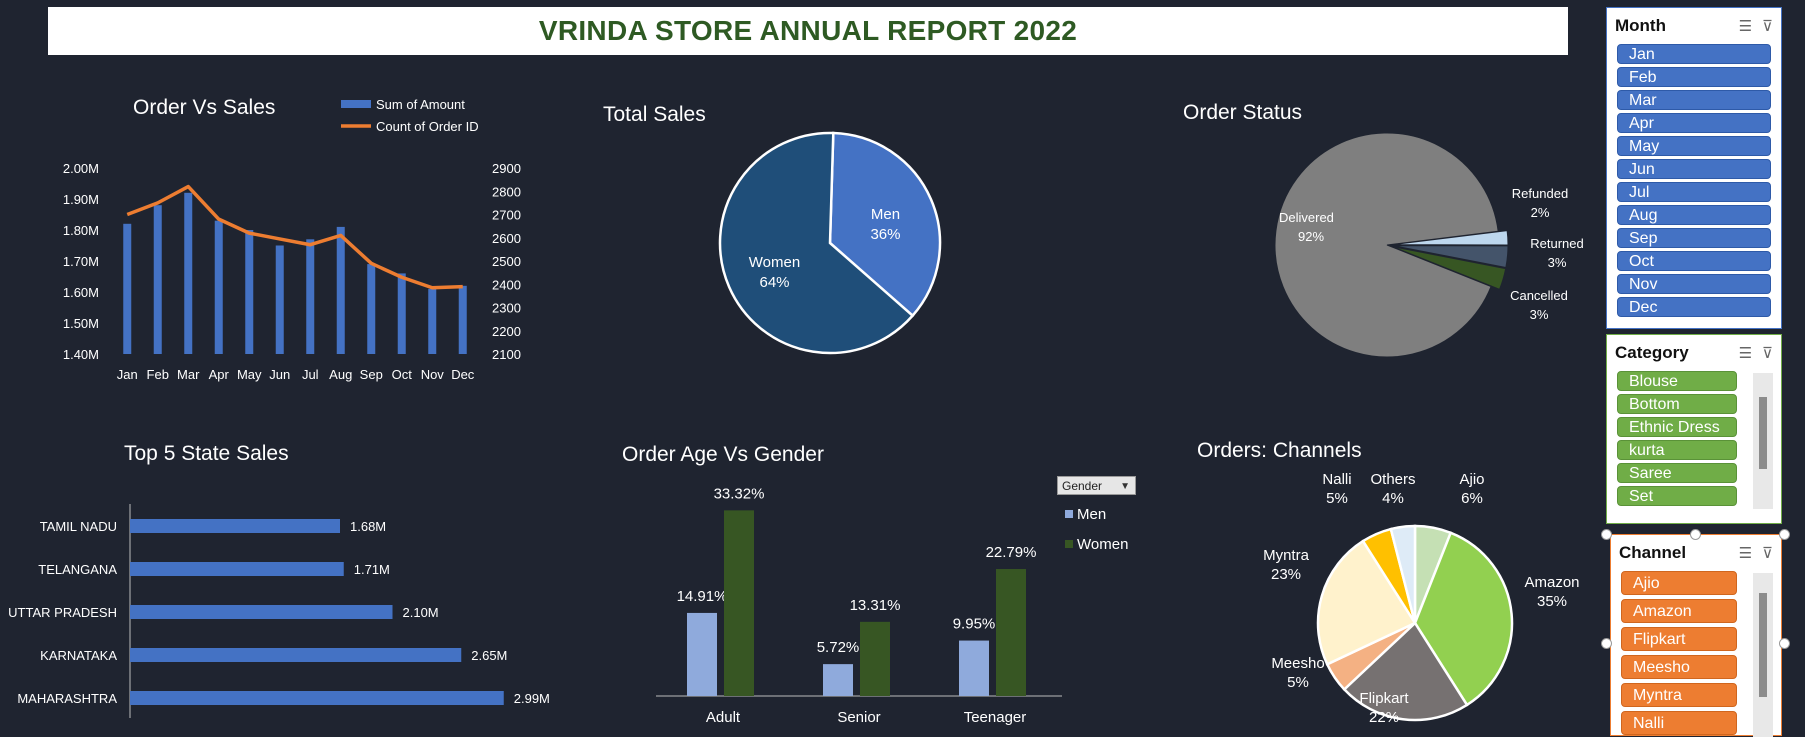 This screenshot has width=1805, height=737. Describe the element at coordinates (1677, 496) in the screenshot. I see `category-item-set: Set` at that location.